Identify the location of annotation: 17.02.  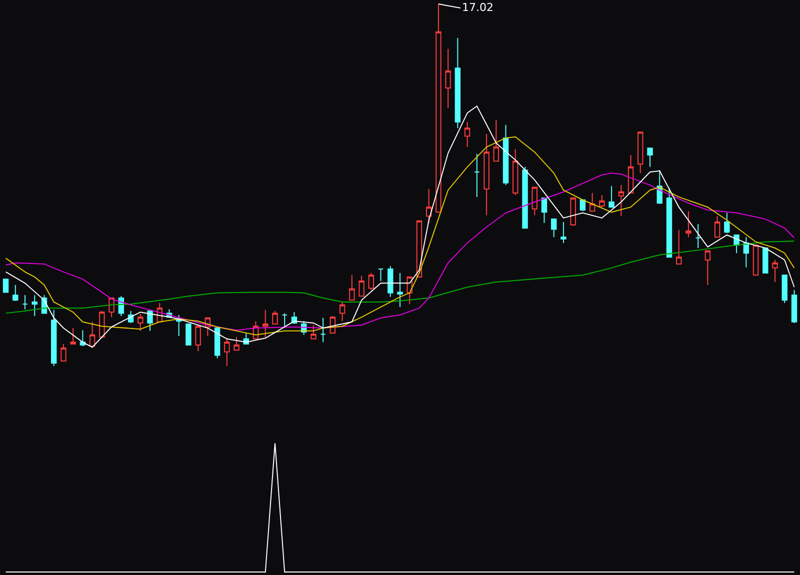
(478, 7).